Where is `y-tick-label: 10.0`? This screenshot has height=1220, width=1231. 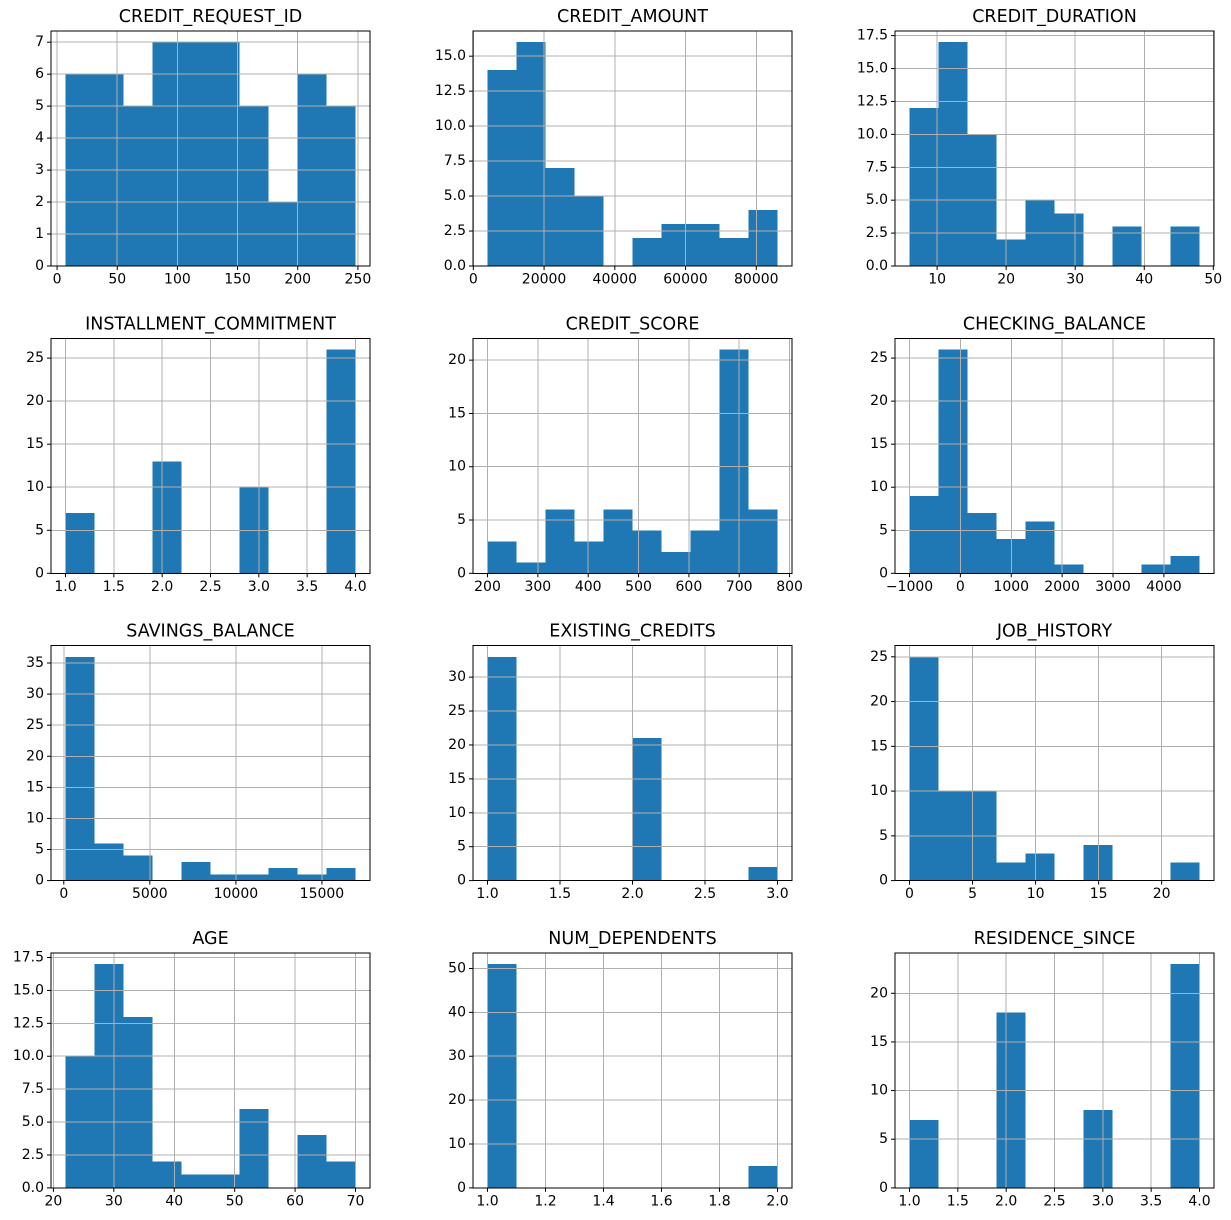 y-tick-label: 10.0 is located at coordinates (450, 126).